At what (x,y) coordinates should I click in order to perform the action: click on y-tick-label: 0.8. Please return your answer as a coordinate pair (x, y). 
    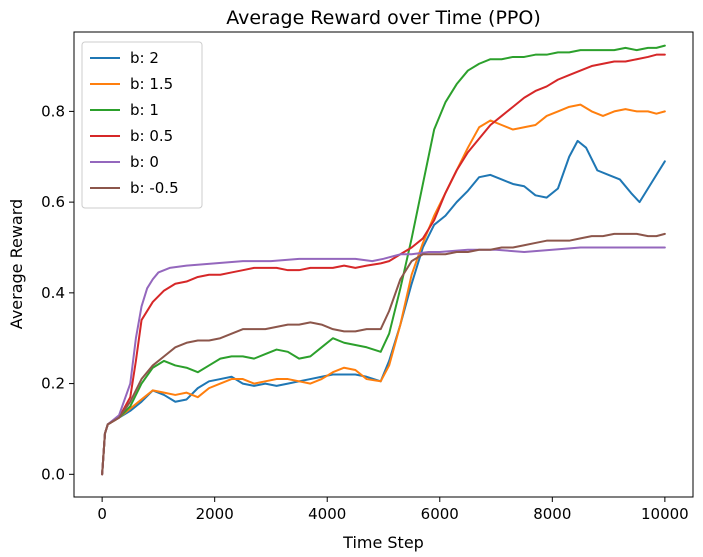
    Looking at the image, I should click on (53, 111).